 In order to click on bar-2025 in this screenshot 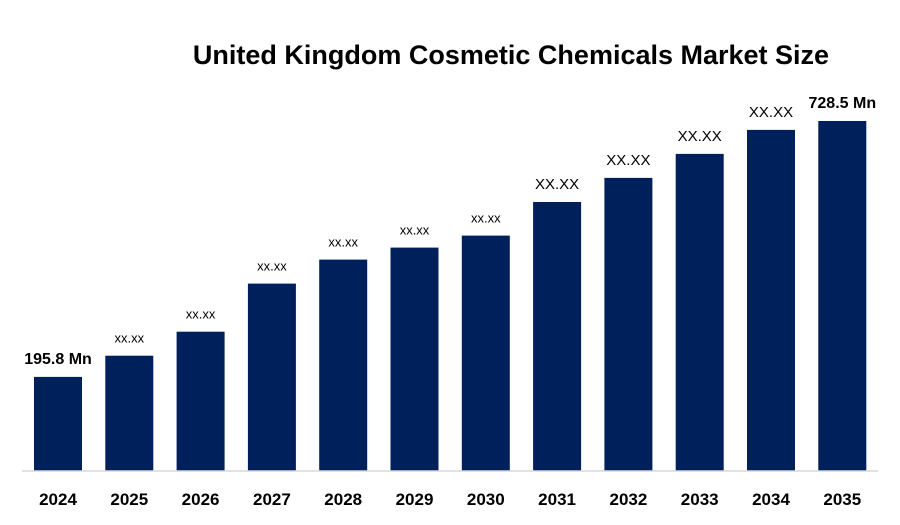, I will do `click(129, 413)`.